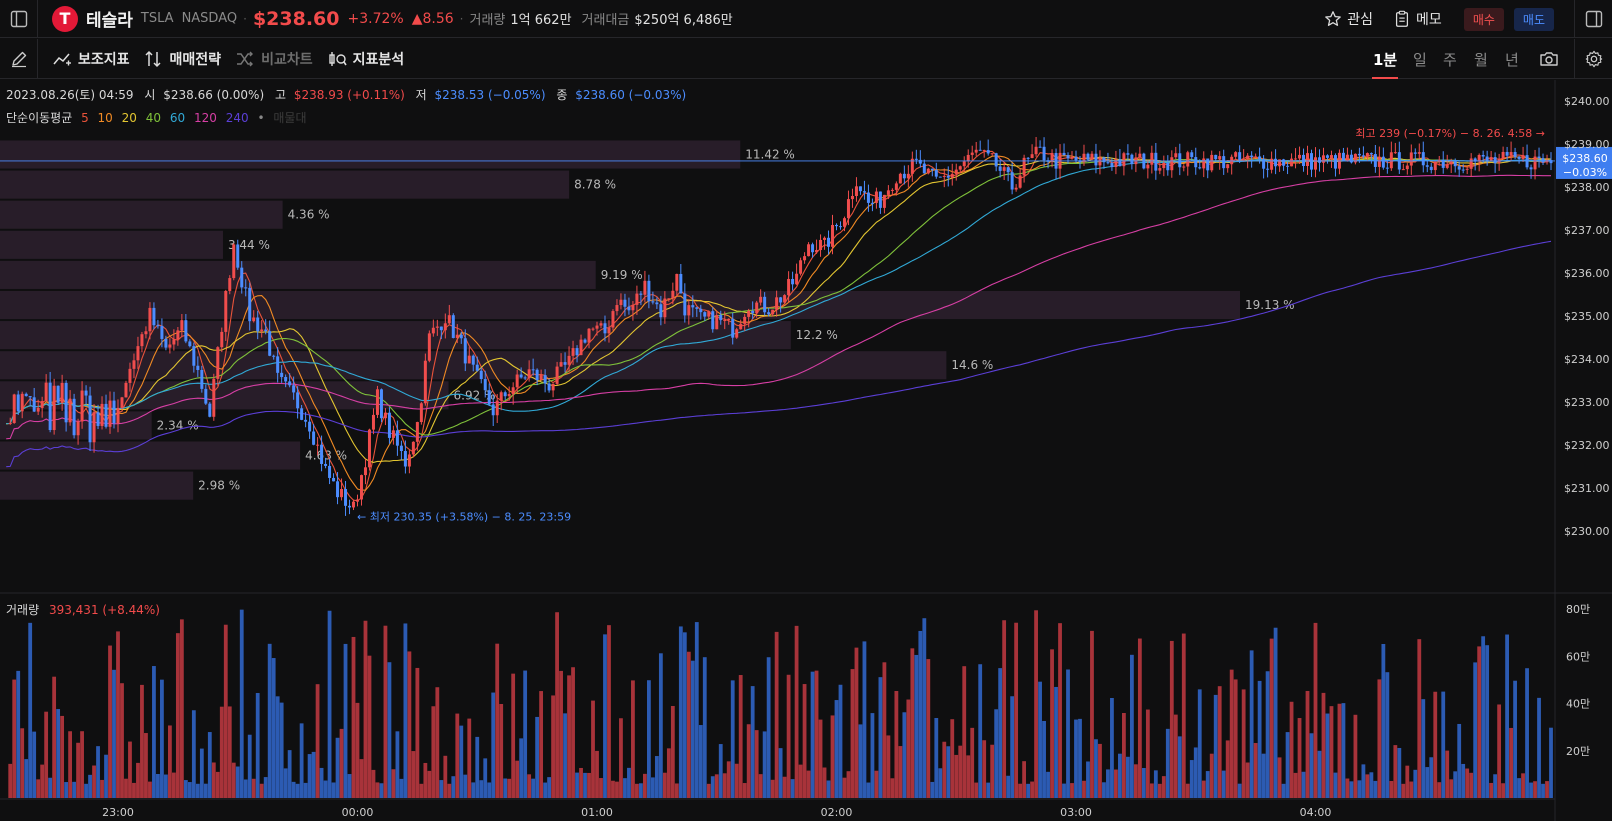  I want to click on timeframe-week-tab: 주, so click(1450, 59).